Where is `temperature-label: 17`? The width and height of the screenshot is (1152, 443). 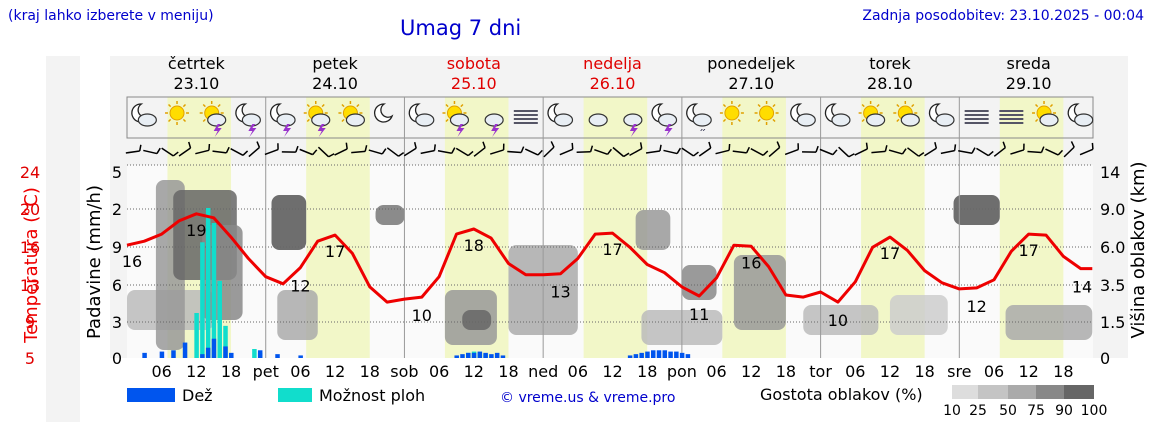
temperature-label: 17 is located at coordinates (335, 251).